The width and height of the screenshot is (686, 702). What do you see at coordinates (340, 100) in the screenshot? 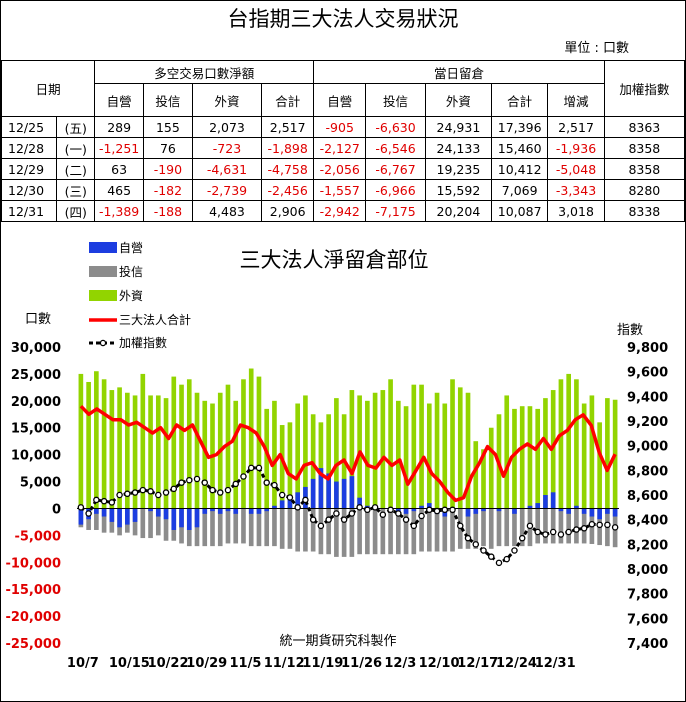
I see `oi-col-header: 自營` at bounding box center [340, 100].